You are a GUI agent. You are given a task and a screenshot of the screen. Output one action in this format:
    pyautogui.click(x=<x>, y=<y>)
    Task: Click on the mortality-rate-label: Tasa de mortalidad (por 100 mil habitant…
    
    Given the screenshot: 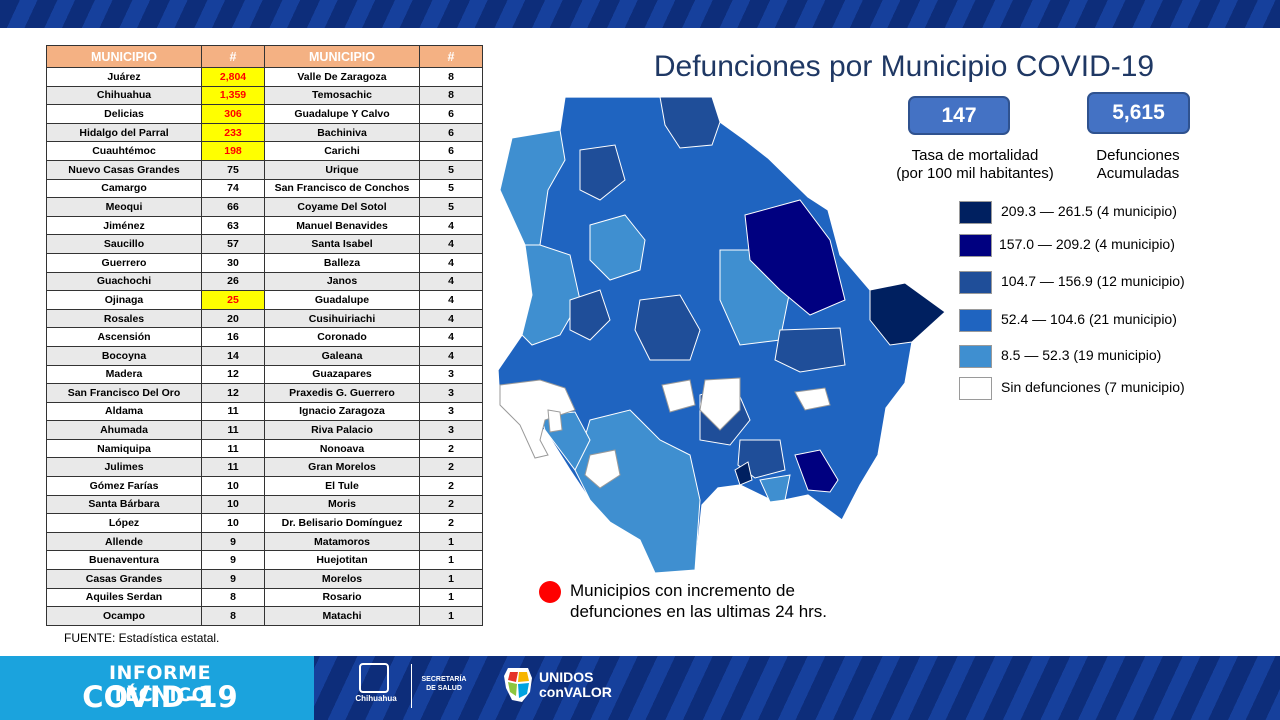 What is the action you would take?
    pyautogui.click(x=975, y=165)
    